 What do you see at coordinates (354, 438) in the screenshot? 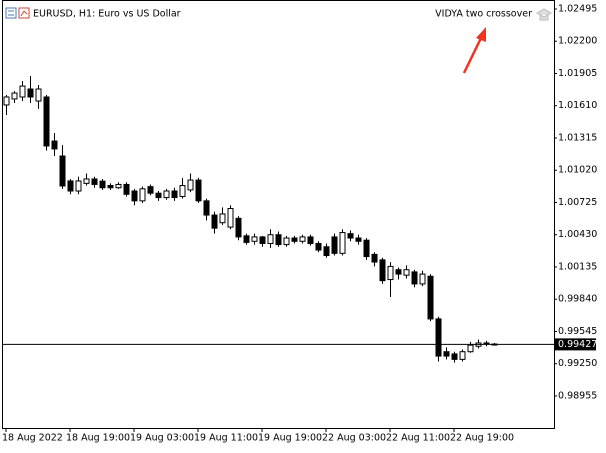
I see `x-tick-label: 22 Aug 03:00` at bounding box center [354, 438].